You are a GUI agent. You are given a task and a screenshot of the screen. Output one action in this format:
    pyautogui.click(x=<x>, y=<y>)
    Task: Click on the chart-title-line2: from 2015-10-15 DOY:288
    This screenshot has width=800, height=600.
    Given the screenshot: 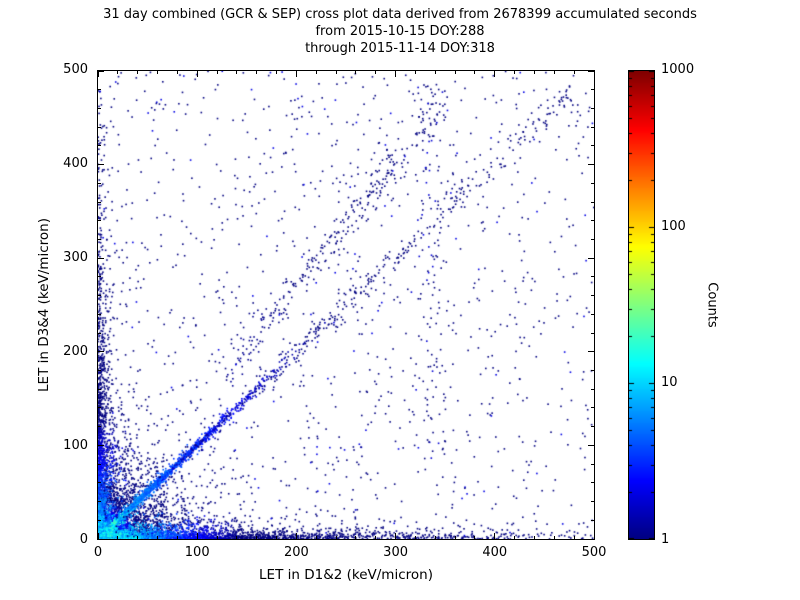 What is the action you would take?
    pyautogui.click(x=400, y=31)
    